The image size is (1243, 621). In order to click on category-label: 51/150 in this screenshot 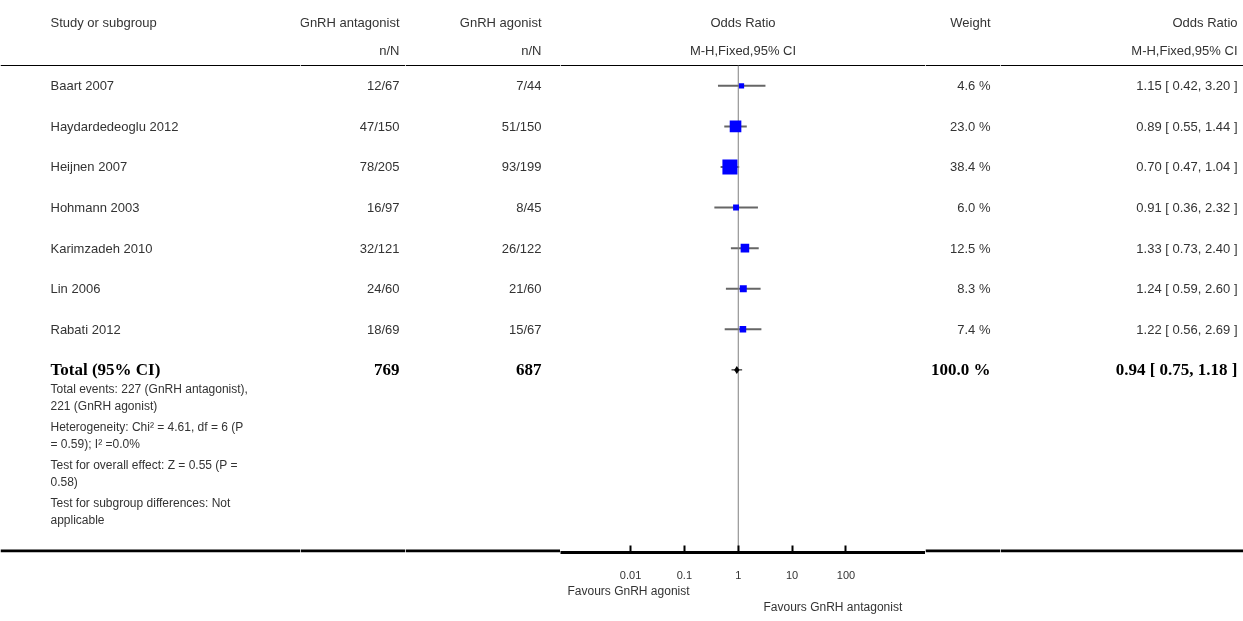, I will do `click(521, 126)`.